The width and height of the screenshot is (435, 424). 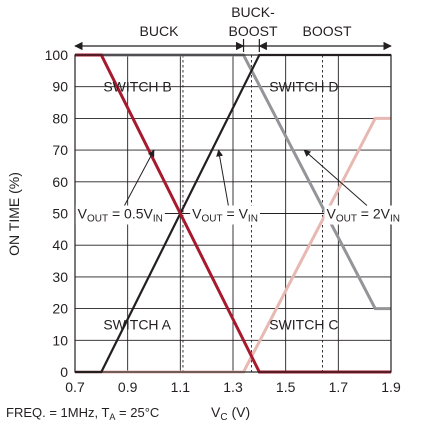 I want to click on footnote-prefix: FREQ. = 1MHz, T, so click(x=57, y=412).